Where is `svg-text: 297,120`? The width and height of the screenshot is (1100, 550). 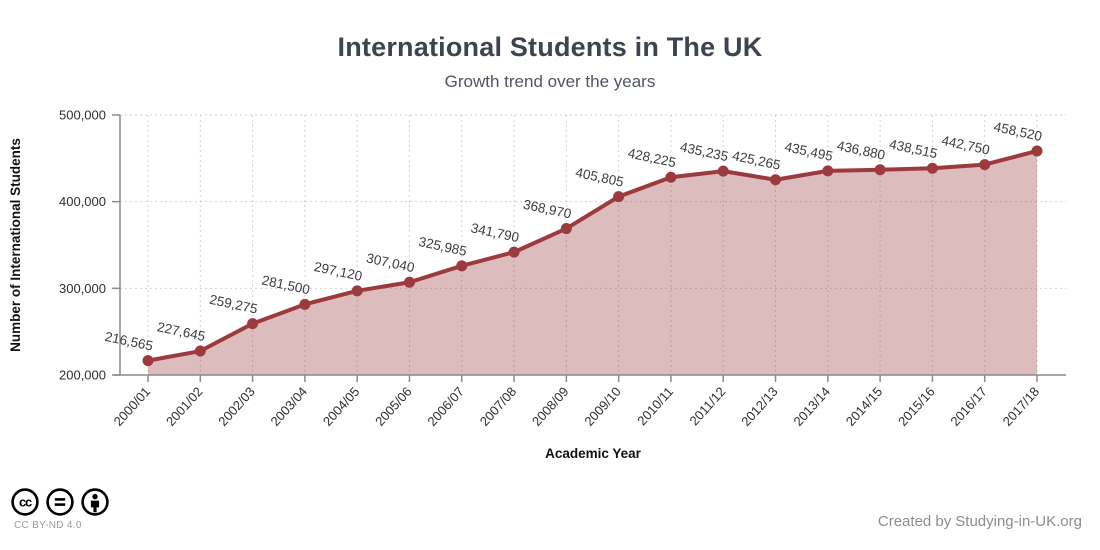 svg-text: 297,120 is located at coordinates (338, 271).